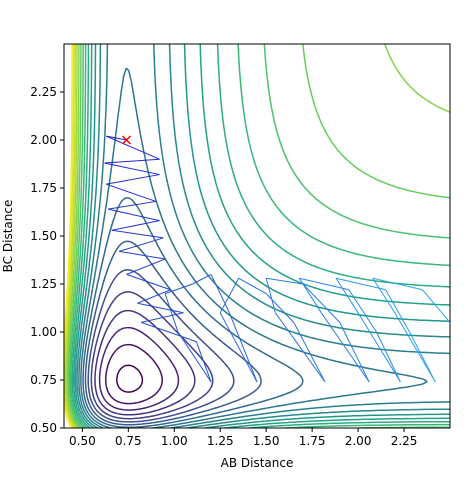 This screenshot has width=468, height=487. What do you see at coordinates (128, 441) in the screenshot?
I see `x-tick-label: 0.75` at bounding box center [128, 441].